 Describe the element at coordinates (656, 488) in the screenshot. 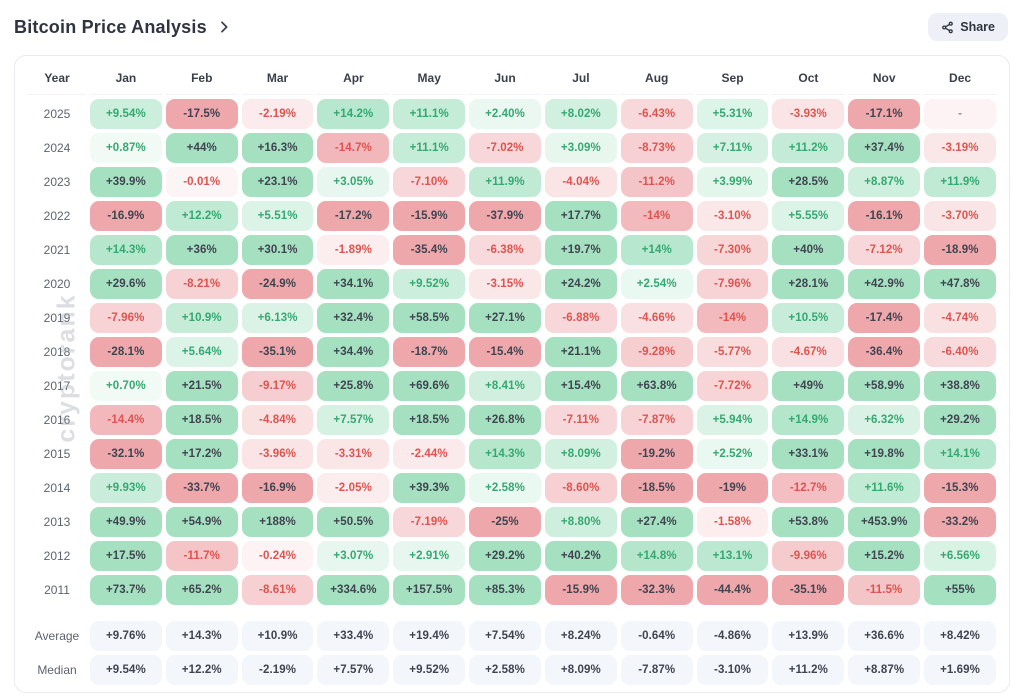

I see `return-cell: -18.5%` at that location.